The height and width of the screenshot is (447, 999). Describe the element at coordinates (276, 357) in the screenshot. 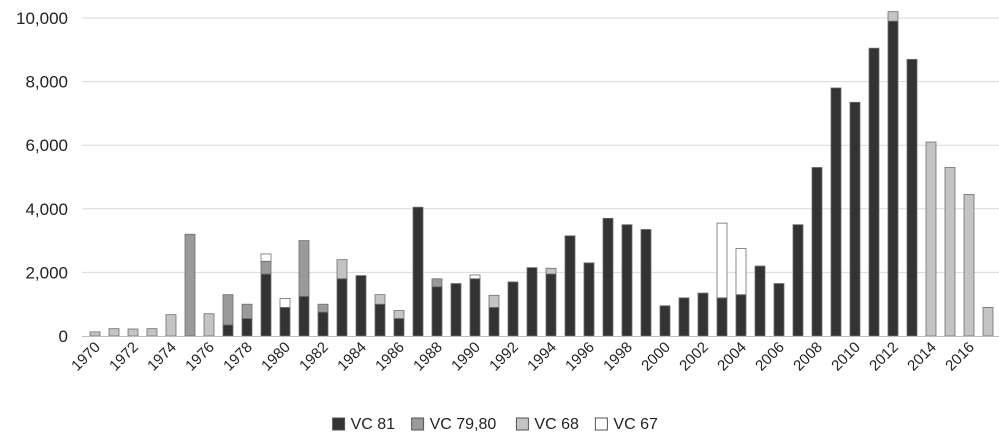

I see `x-tick-label: 1980` at that location.